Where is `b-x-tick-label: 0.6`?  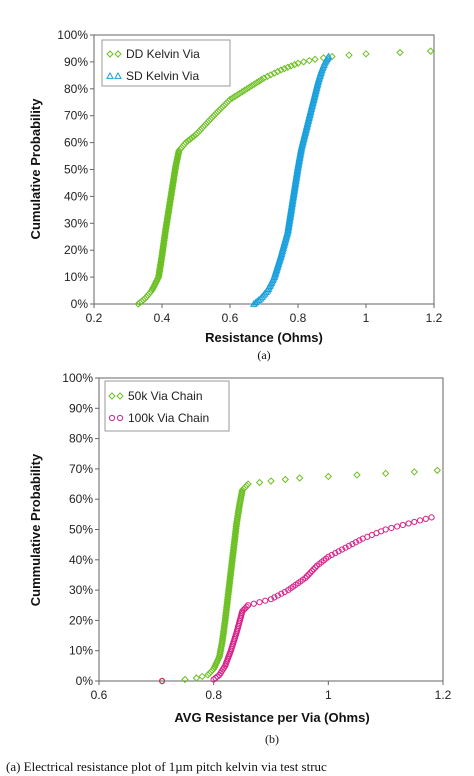 b-x-tick-label: 0.6 is located at coordinates (99, 695).